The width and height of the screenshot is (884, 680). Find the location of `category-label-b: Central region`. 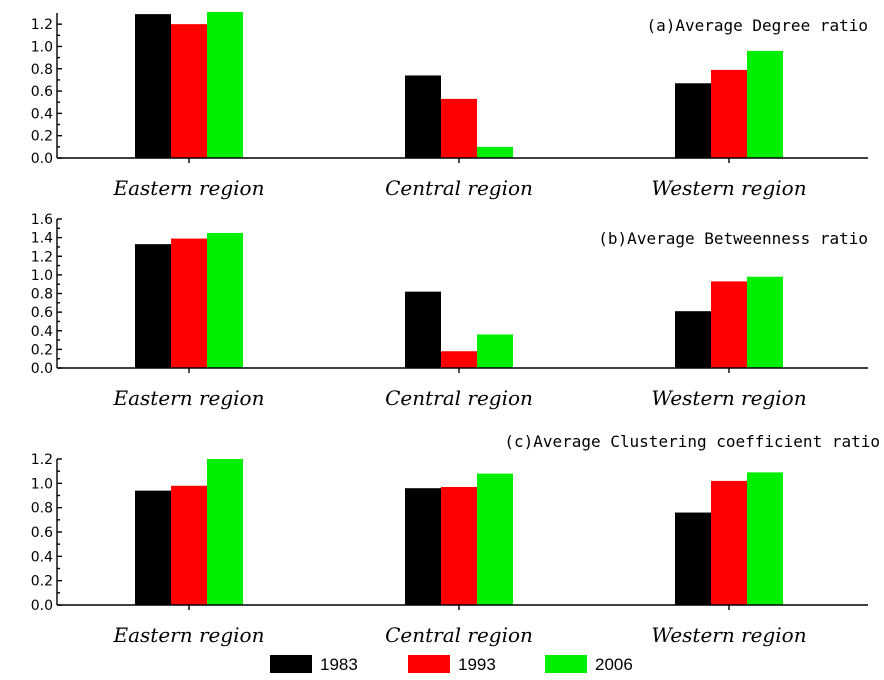

category-label-b: Central region is located at coordinates (459, 398).